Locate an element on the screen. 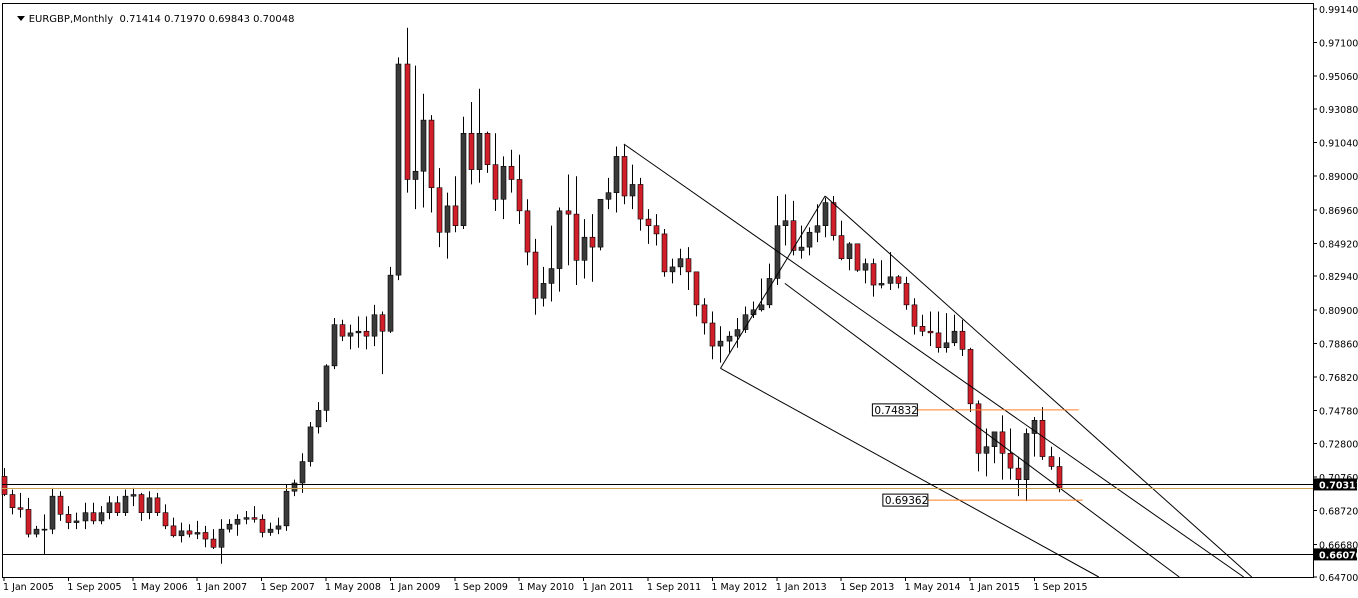  channel-line-lower is located at coordinates (910, 472).